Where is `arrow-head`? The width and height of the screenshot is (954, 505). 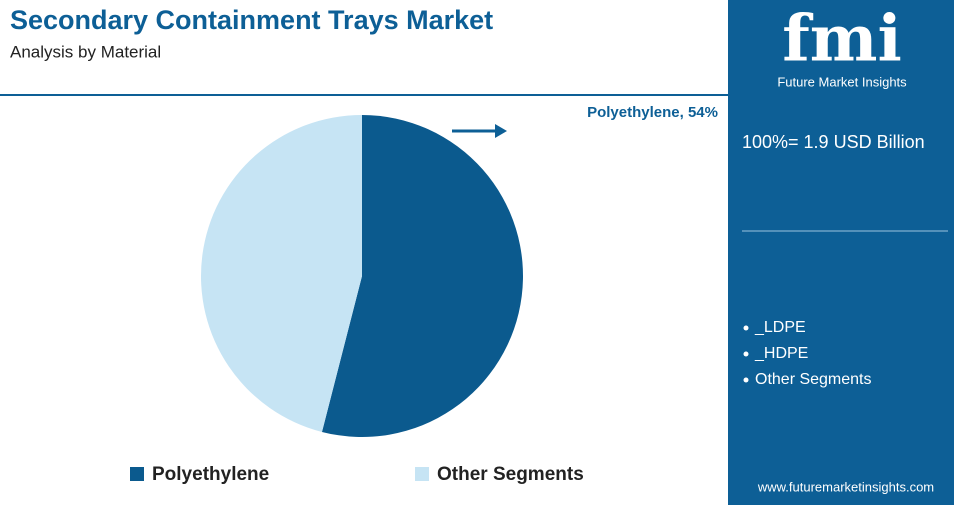
arrow-head is located at coordinates (501, 131).